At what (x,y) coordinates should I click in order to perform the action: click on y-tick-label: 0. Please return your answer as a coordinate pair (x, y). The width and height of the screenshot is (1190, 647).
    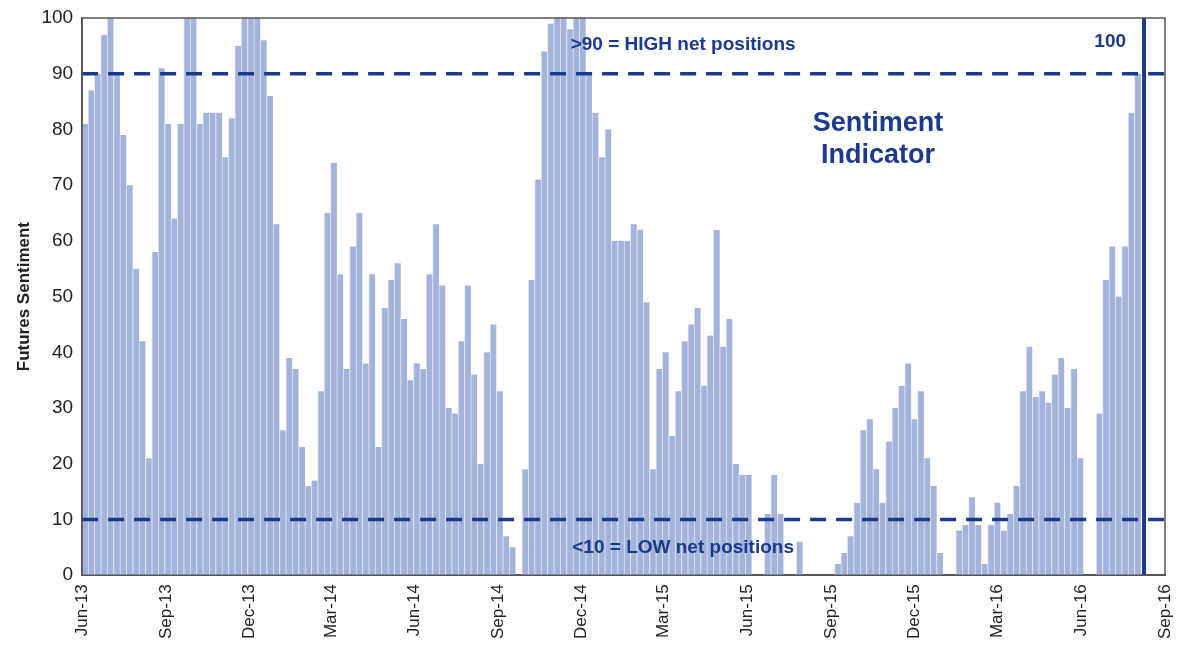
    Looking at the image, I should click on (68, 574).